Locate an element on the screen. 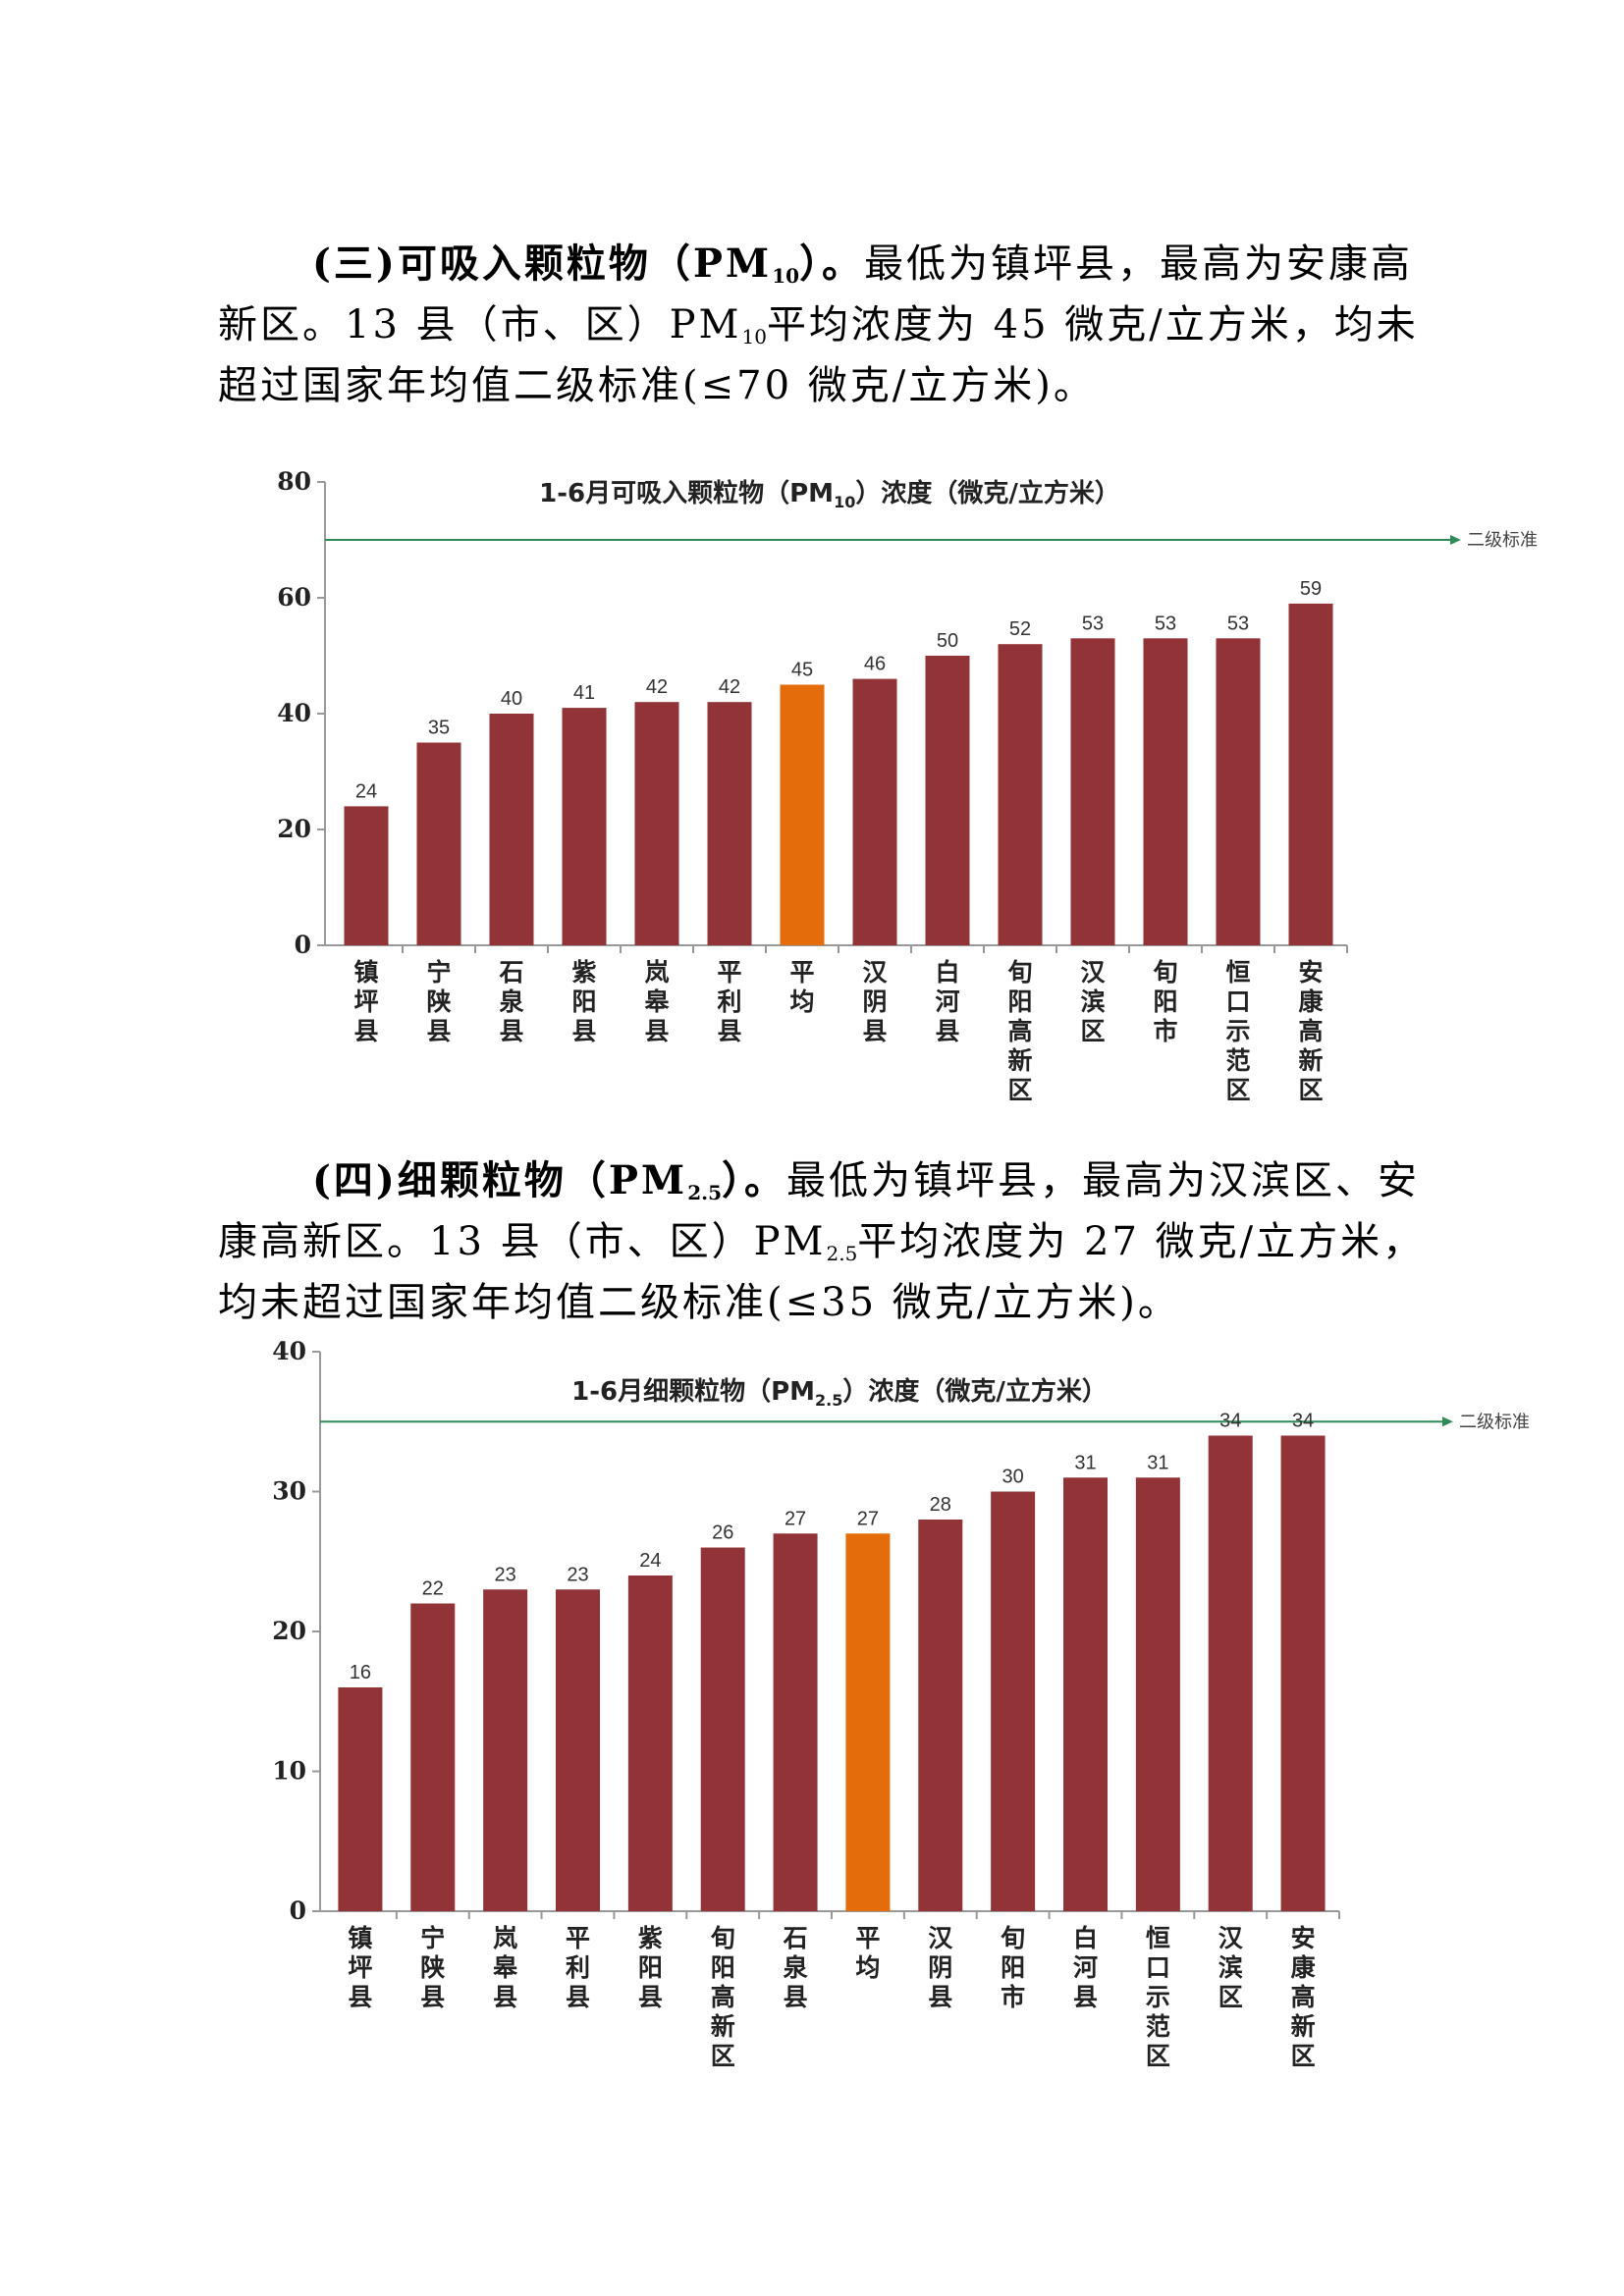 The height and width of the screenshot is (2296, 1624). category-label: 坪 is located at coordinates (360, 1967).